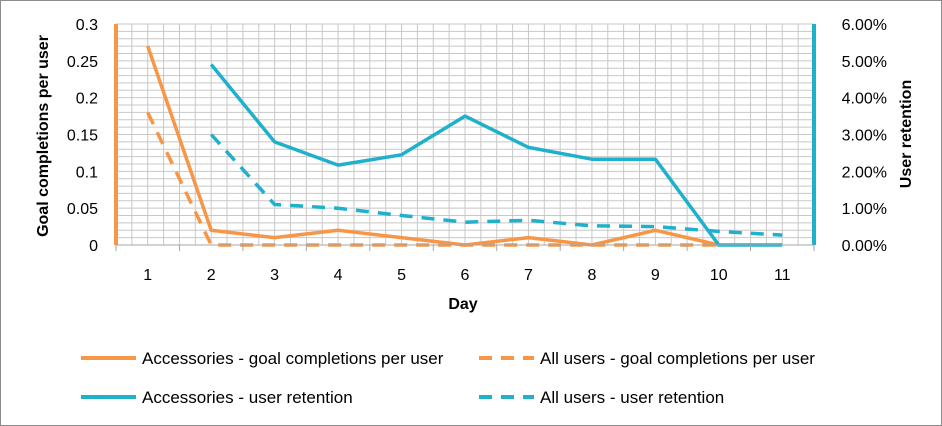  I want to click on right-tick-label: 0.00%, so click(864, 246).